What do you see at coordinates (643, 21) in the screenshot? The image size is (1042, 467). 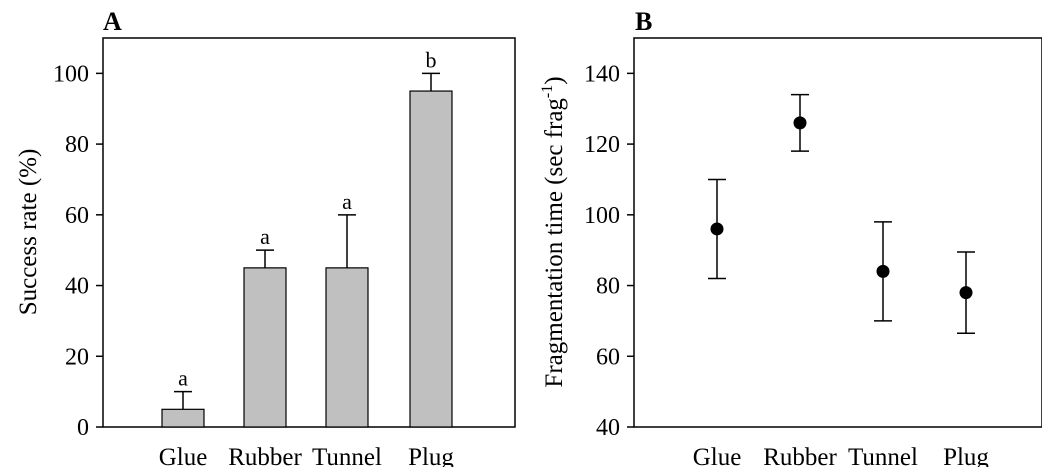 I see `panel-b-letter: B` at bounding box center [643, 21].